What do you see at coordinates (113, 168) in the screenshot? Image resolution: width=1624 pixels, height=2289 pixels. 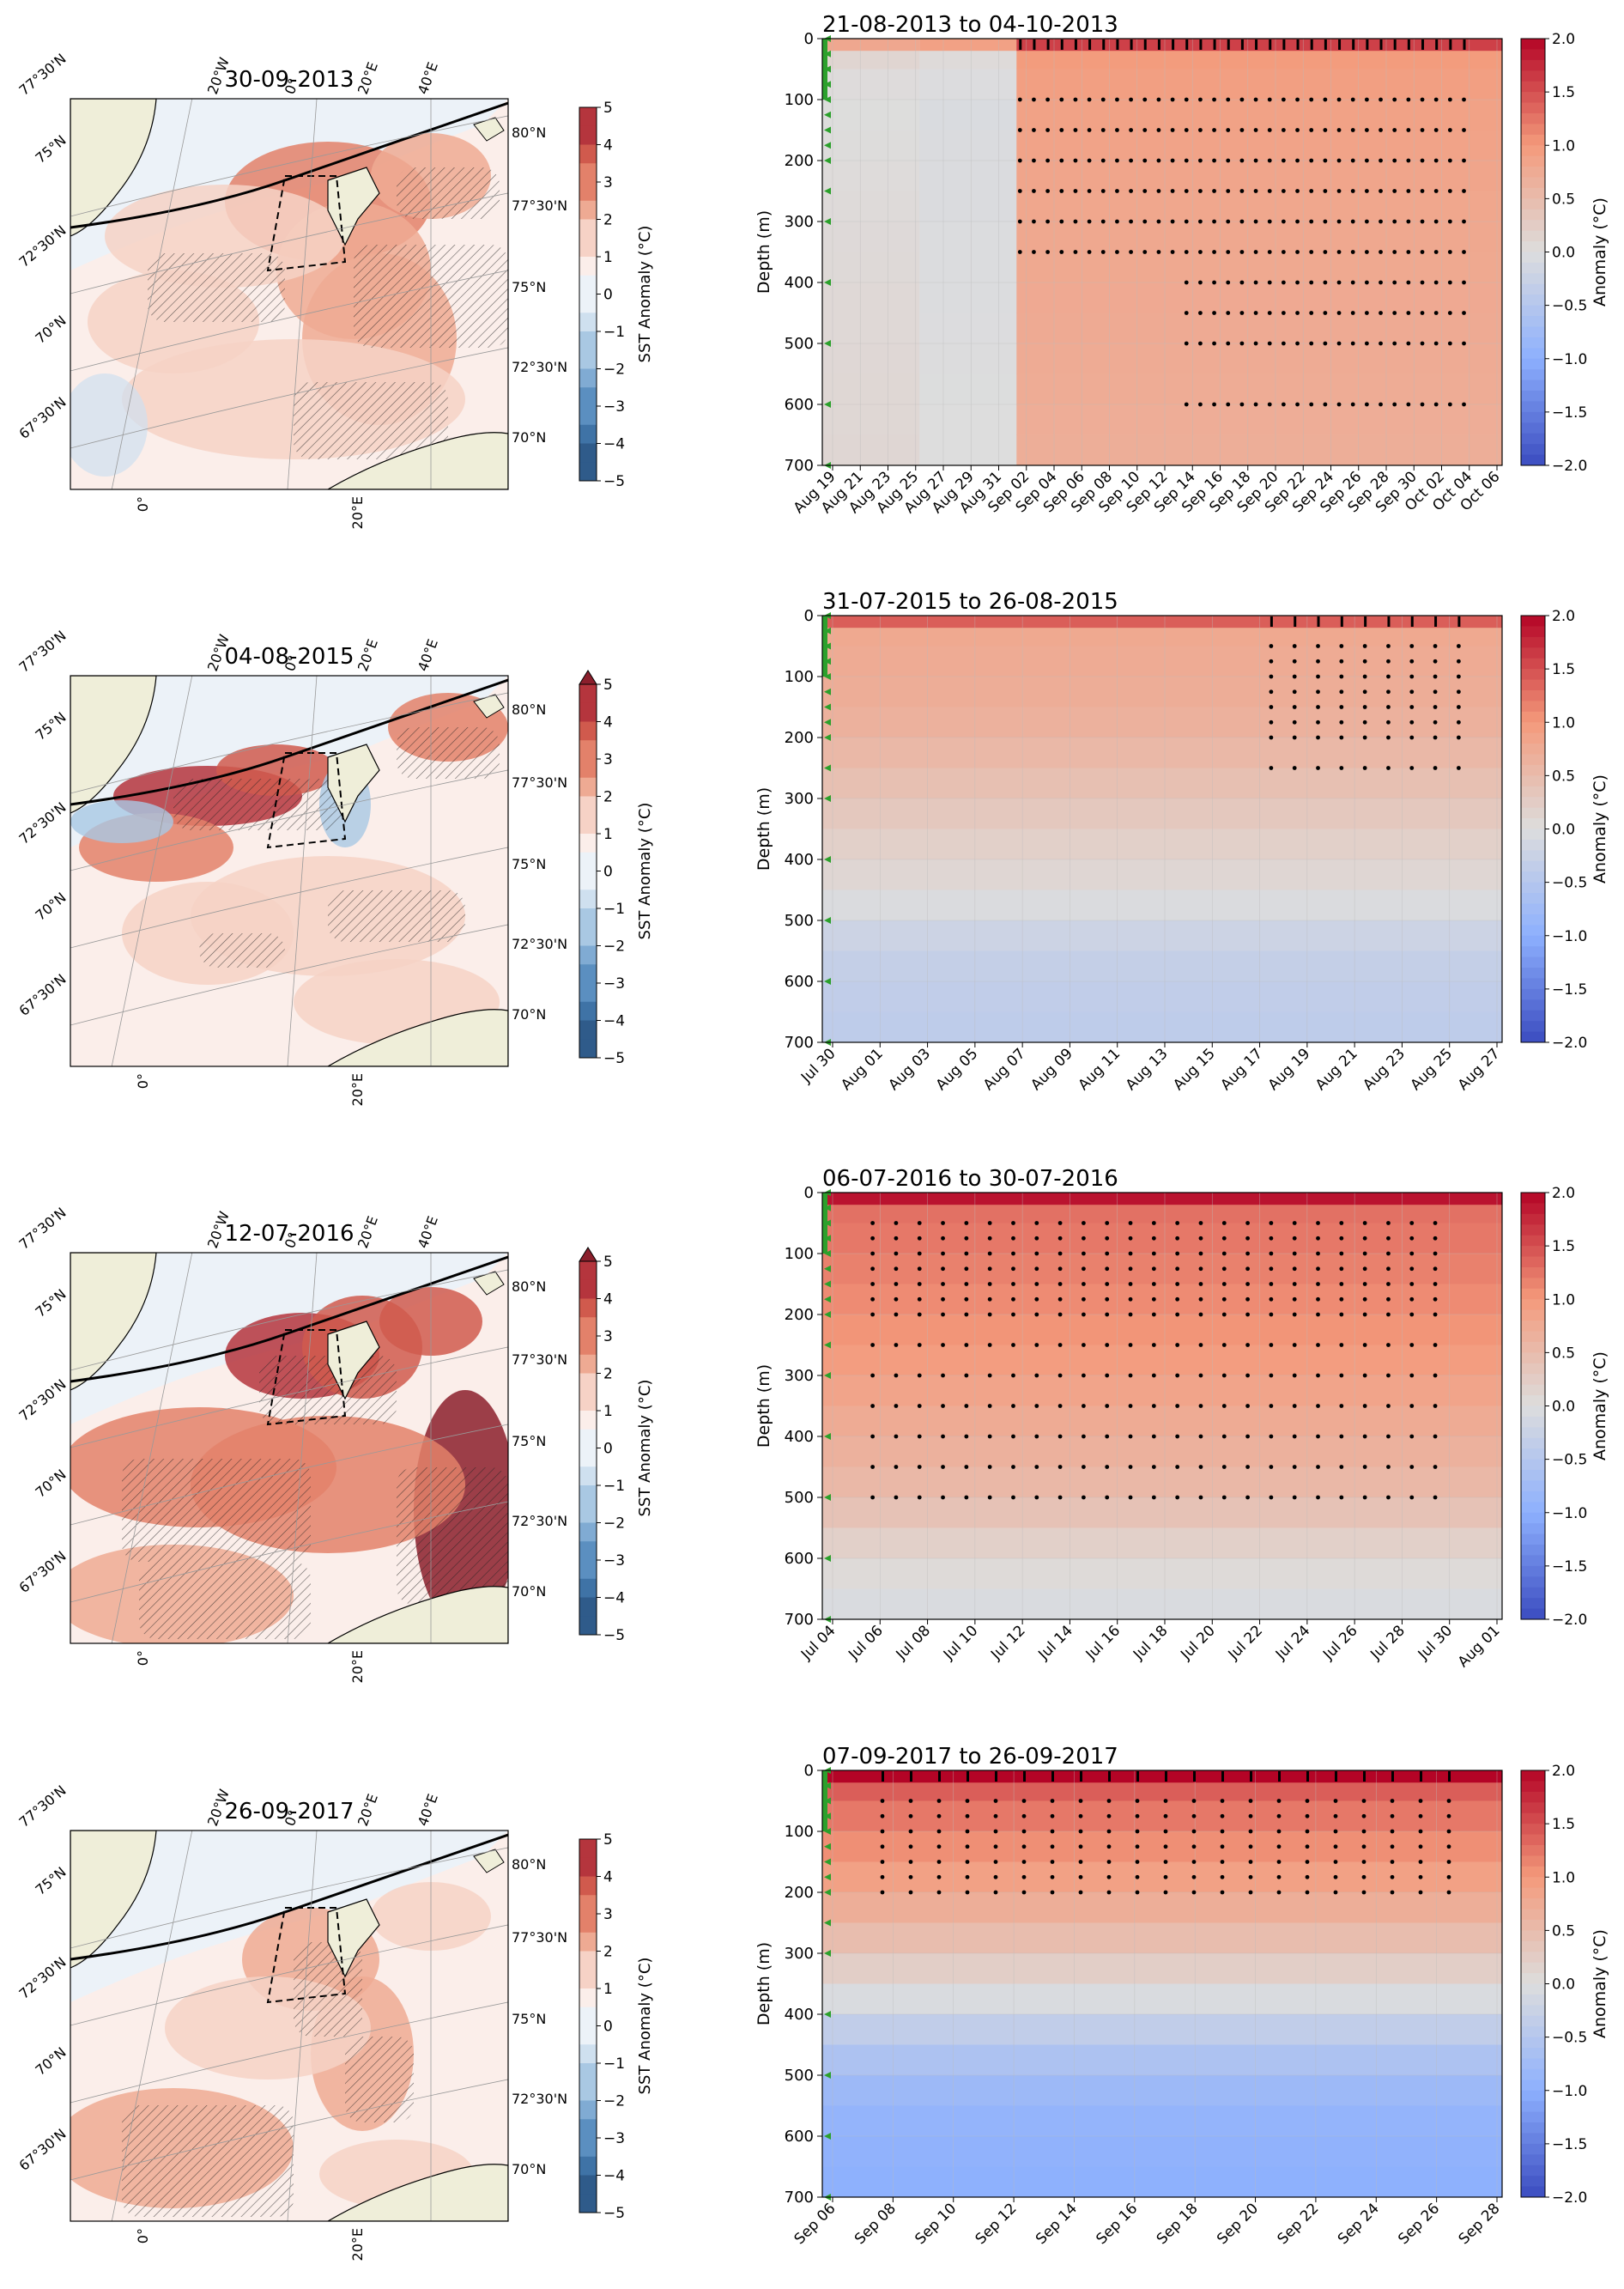 I see `greenland-land` at bounding box center [113, 168].